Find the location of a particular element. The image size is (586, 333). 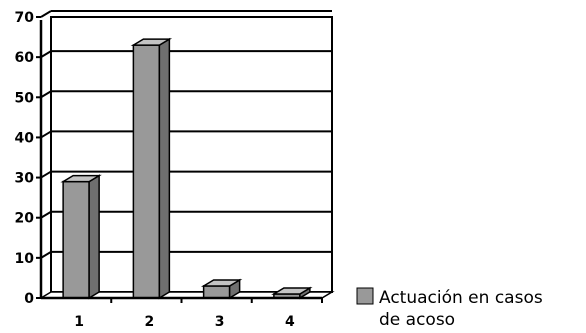

legend: Actuación en casos de acoso is located at coordinates (449, 308).